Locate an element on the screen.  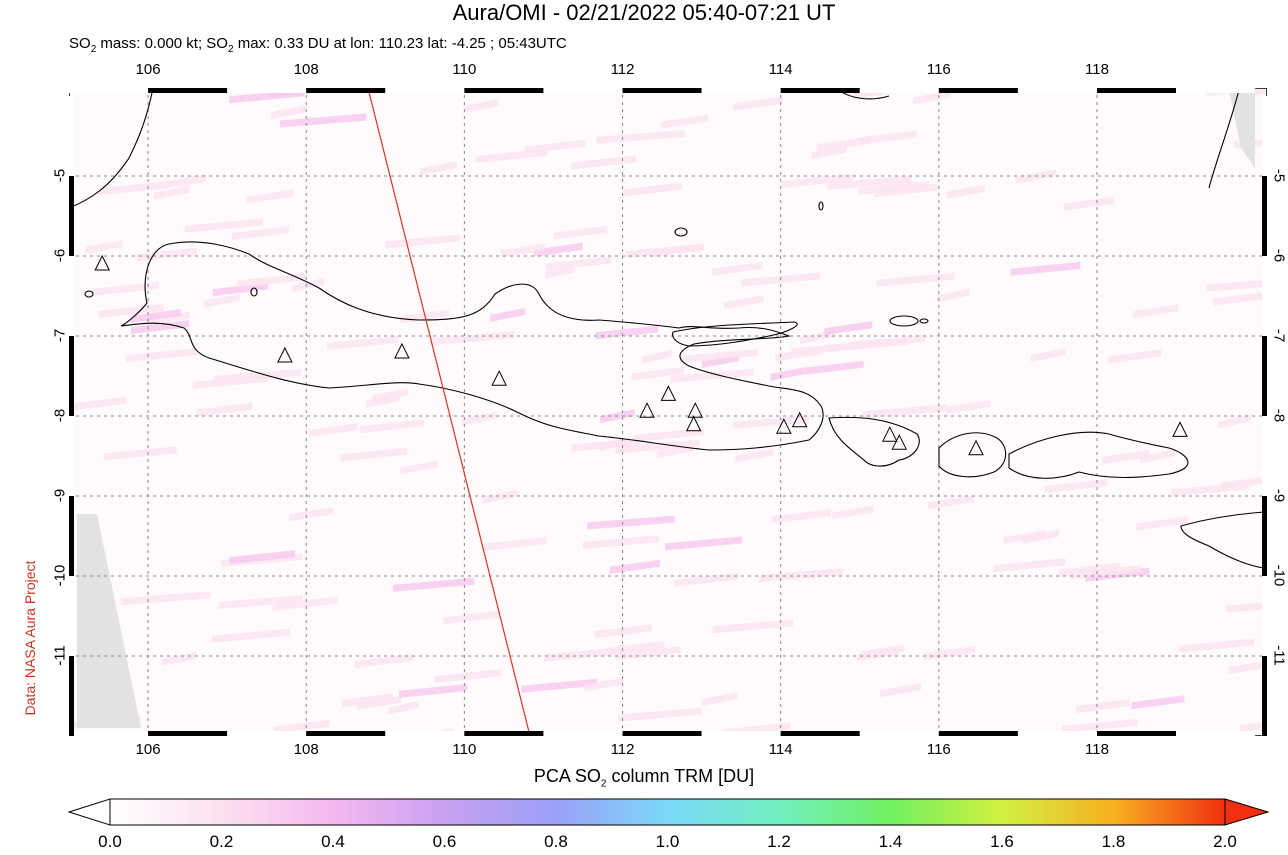
coastline-sulawesi is located at coordinates (1224, 139).